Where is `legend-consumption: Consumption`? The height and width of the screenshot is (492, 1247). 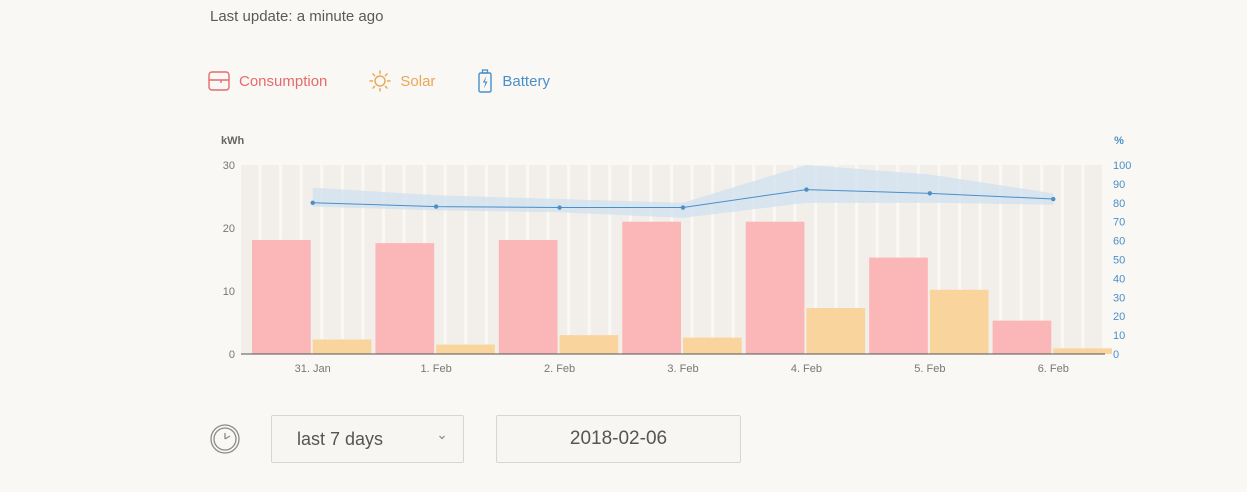
legend-consumption: Consumption is located at coordinates (267, 81).